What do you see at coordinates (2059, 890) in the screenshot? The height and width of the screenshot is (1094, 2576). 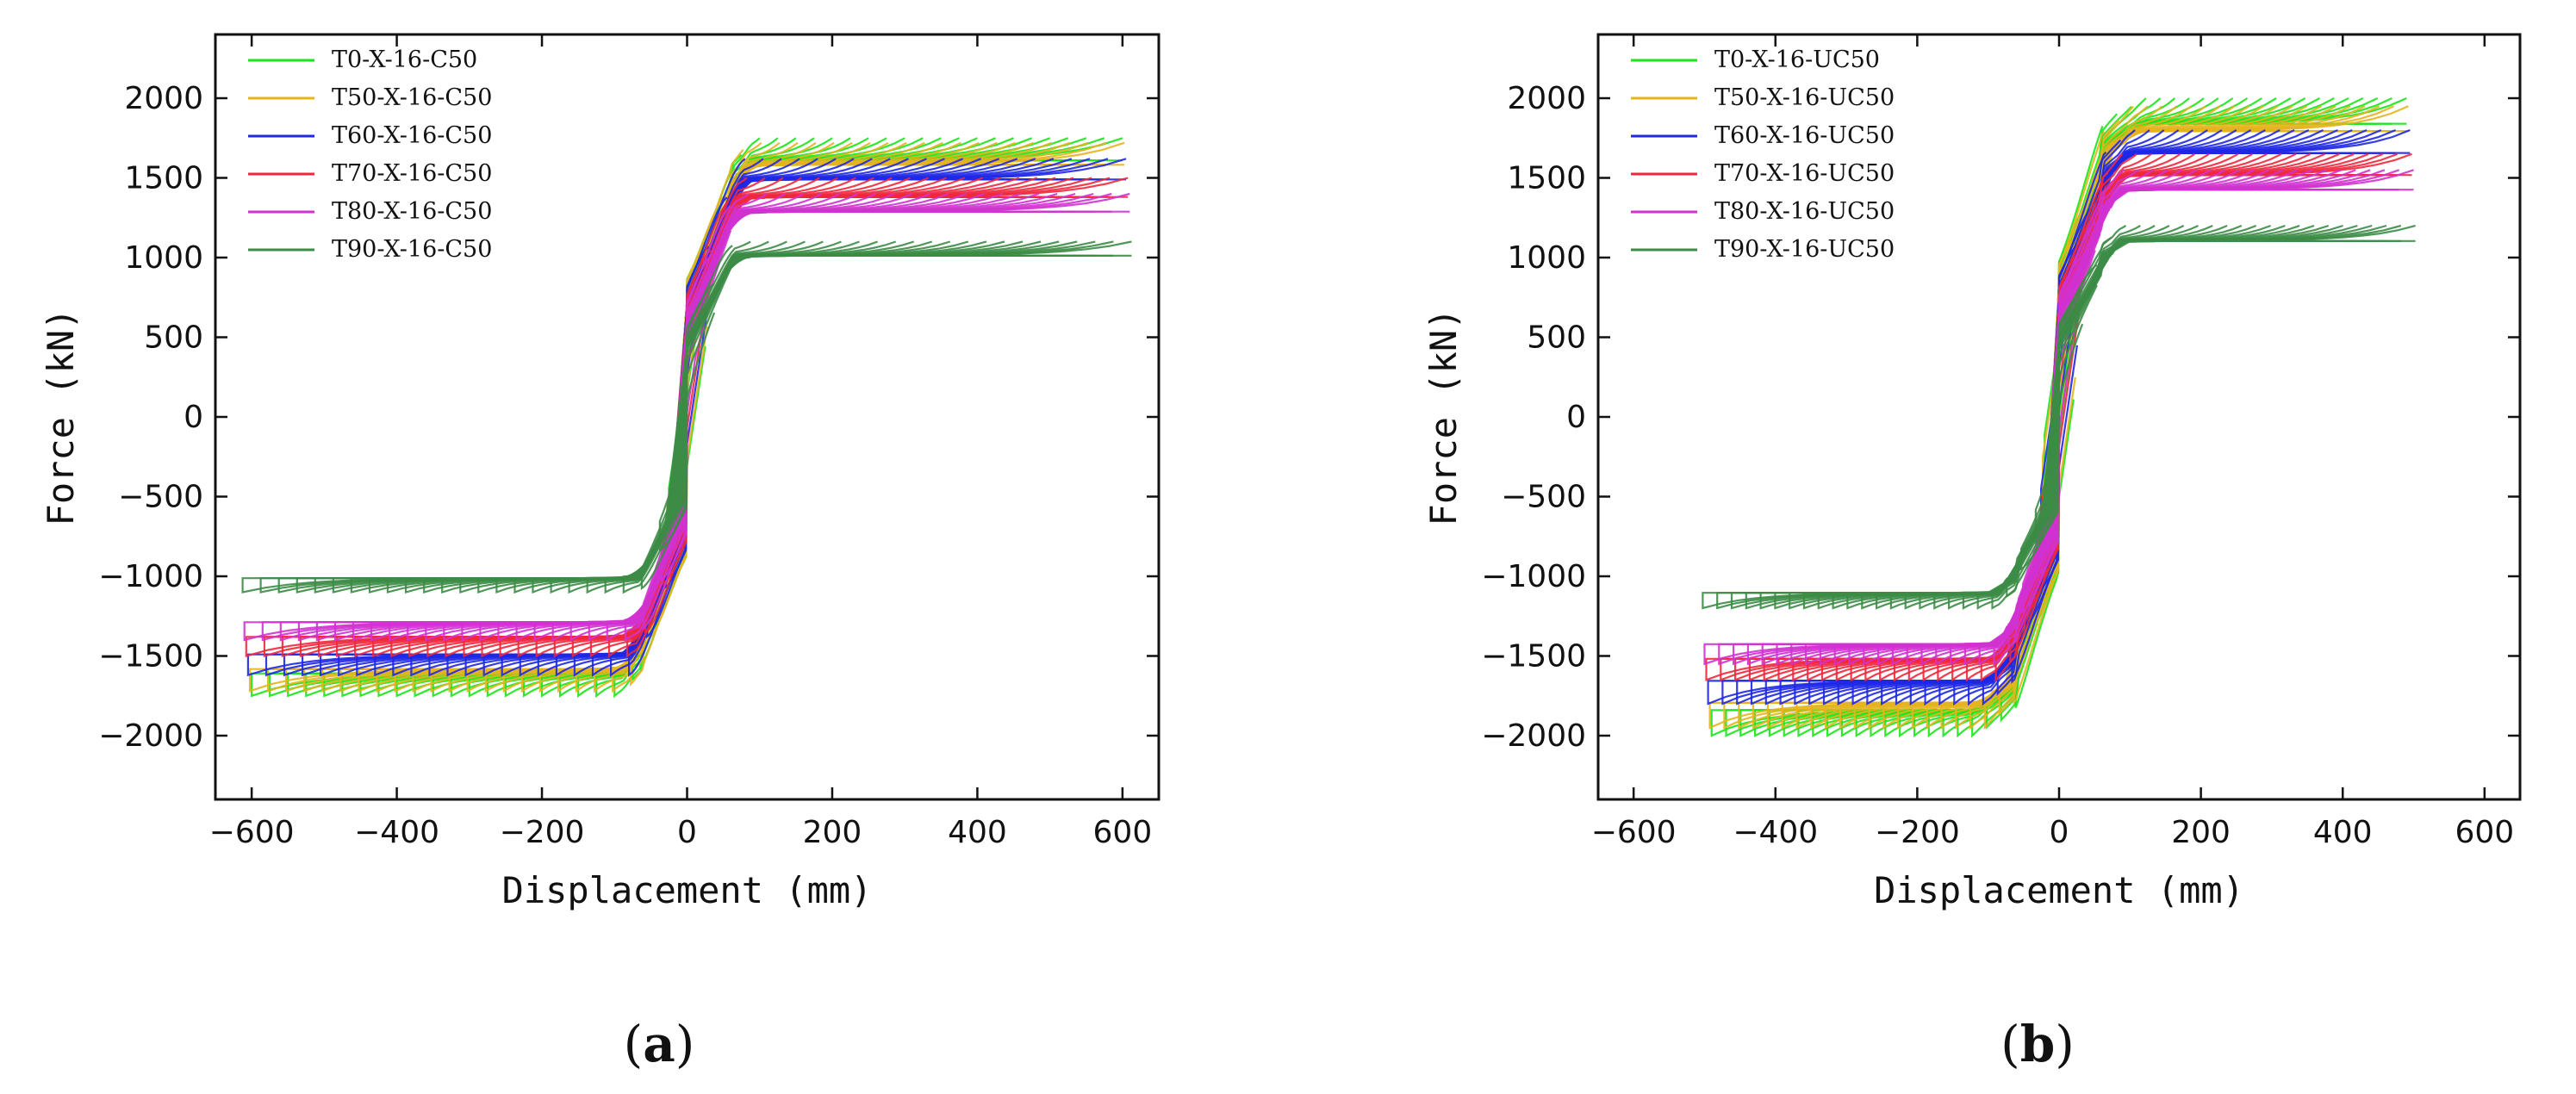 I see `x-axis-label-b: Displacement (mm)` at bounding box center [2059, 890].